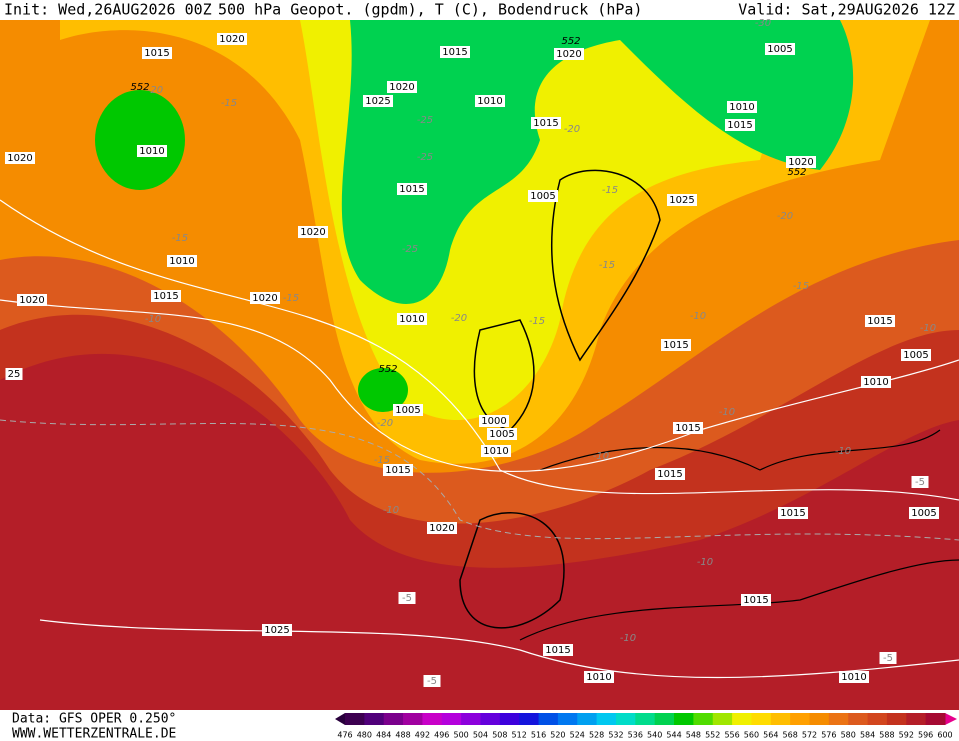 Image resolution: width=959 pixels, height=741 pixels. What do you see at coordinates (557, 735) in the screenshot?
I see `colorbar-label: 520` at bounding box center [557, 735].